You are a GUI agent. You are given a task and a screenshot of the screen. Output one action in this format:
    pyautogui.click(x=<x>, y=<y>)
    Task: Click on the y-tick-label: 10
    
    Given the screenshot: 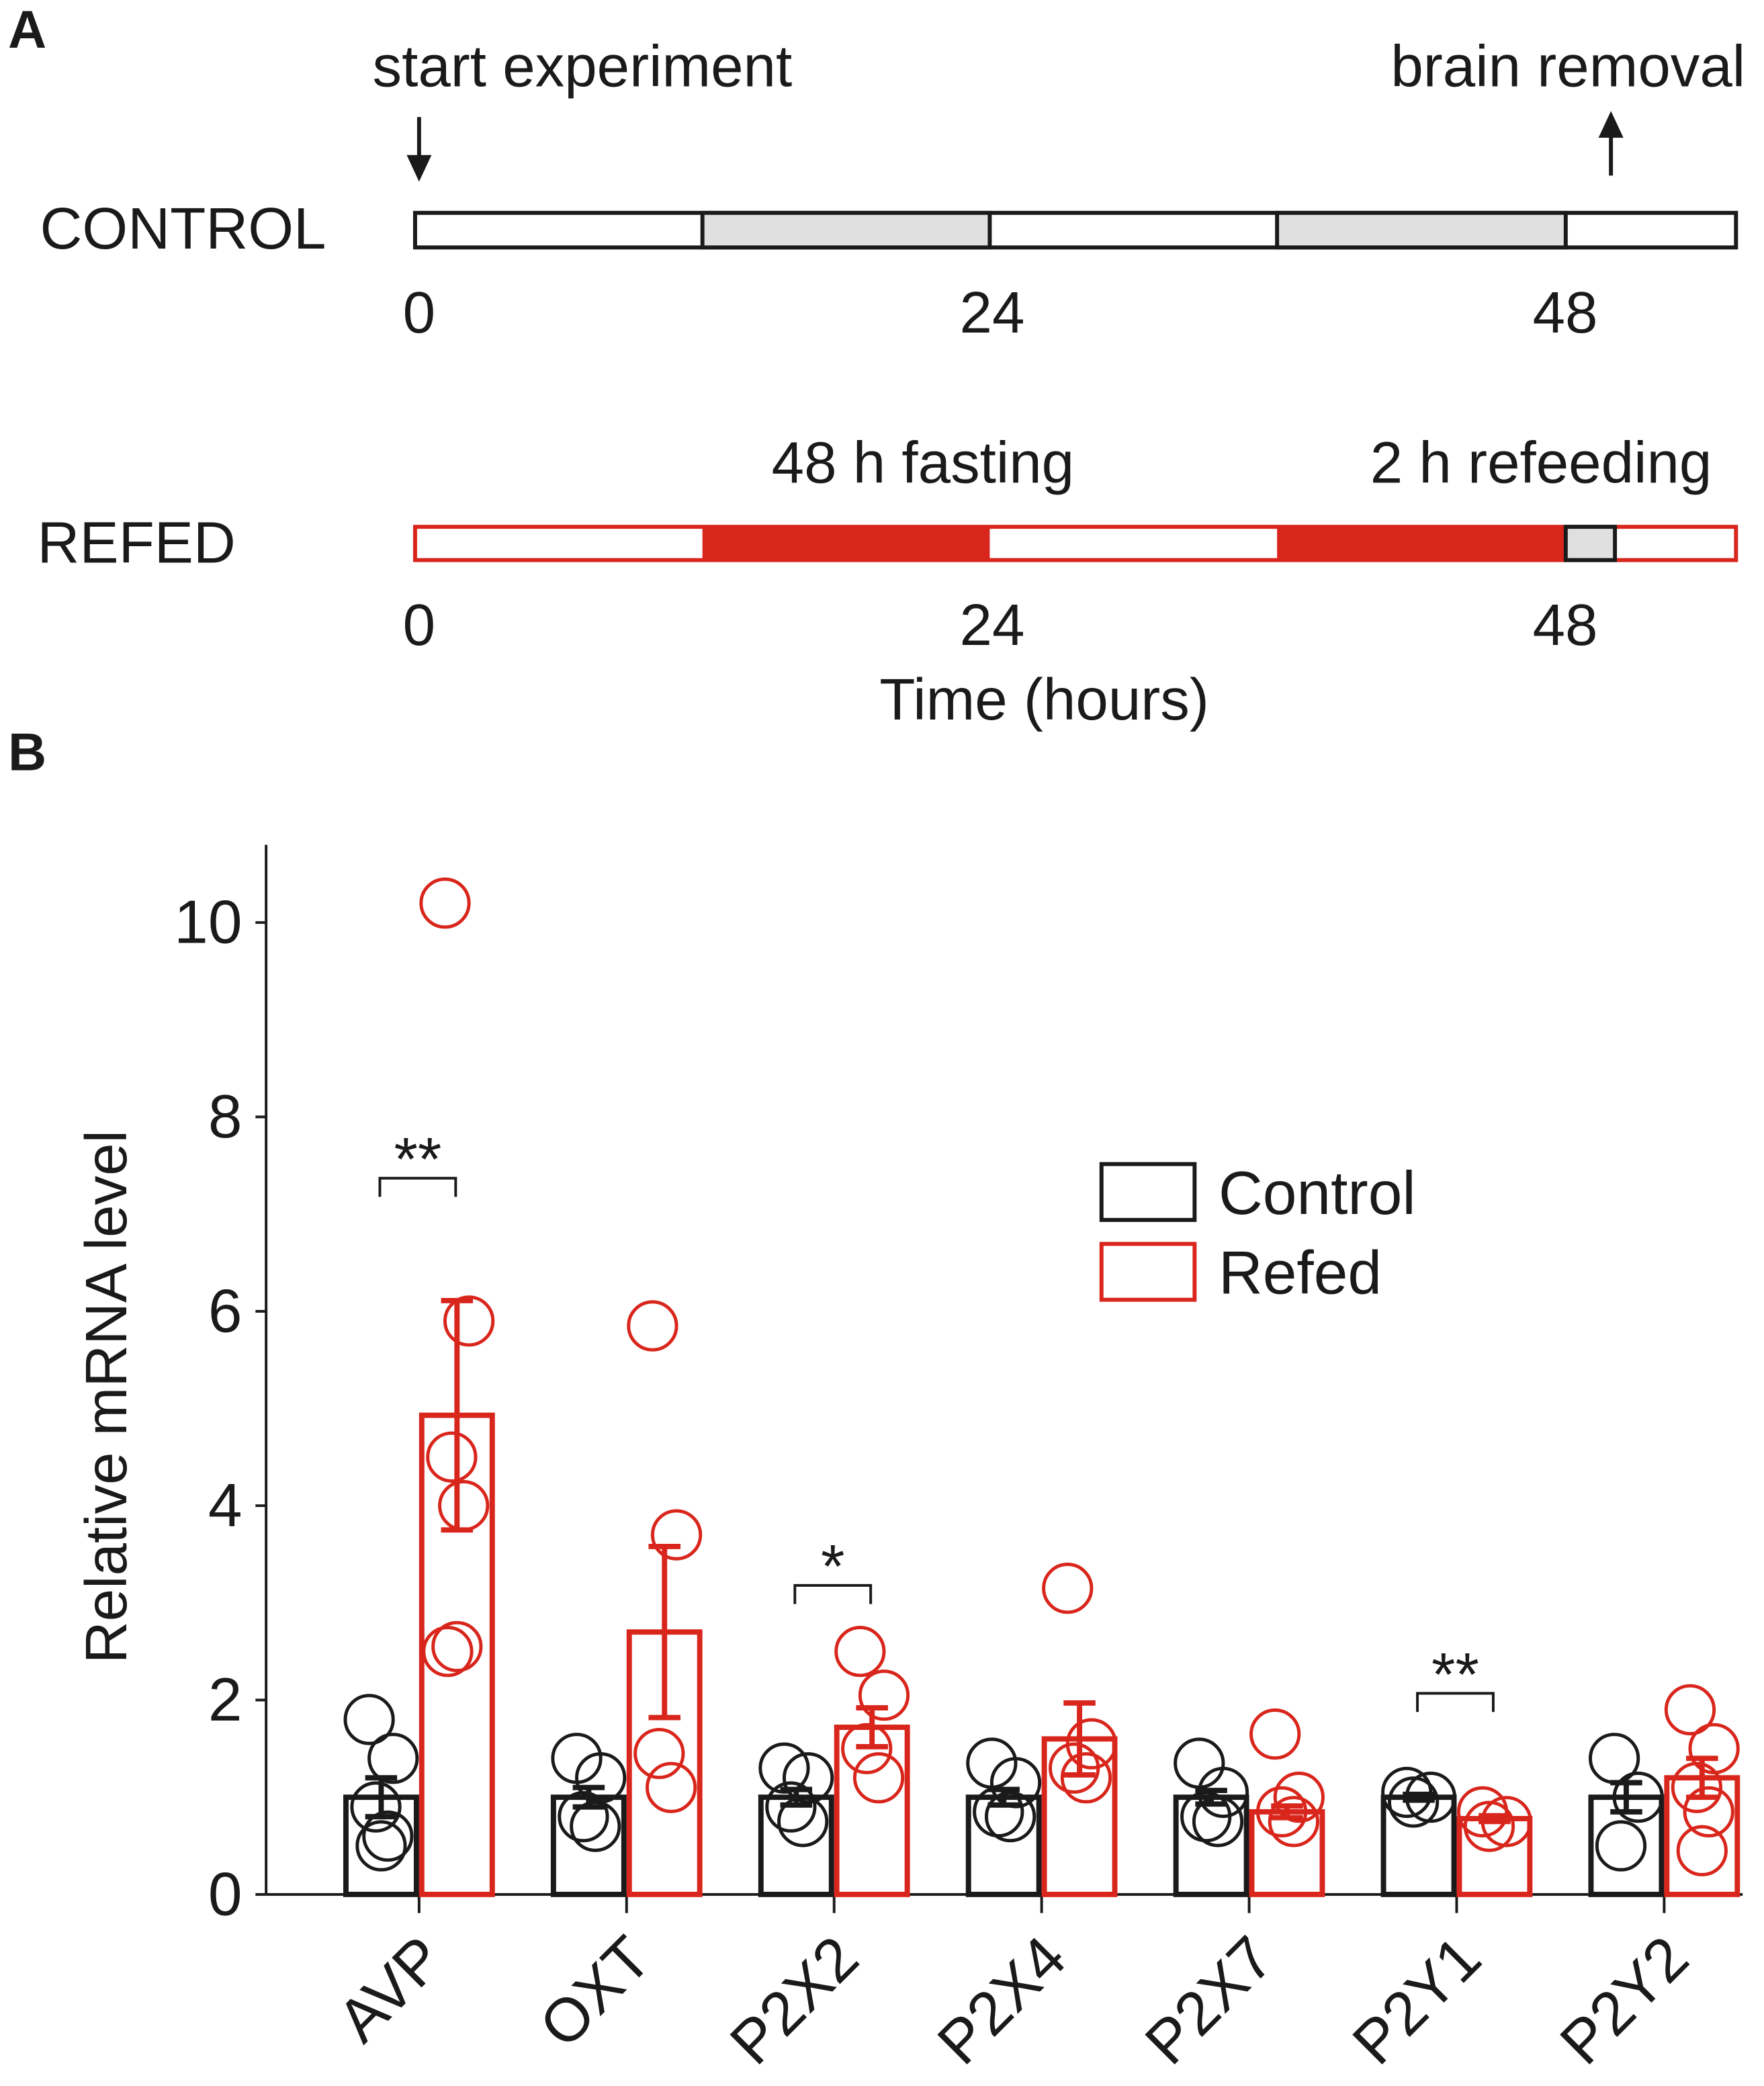 What is the action you would take?
    pyautogui.click(x=208, y=923)
    